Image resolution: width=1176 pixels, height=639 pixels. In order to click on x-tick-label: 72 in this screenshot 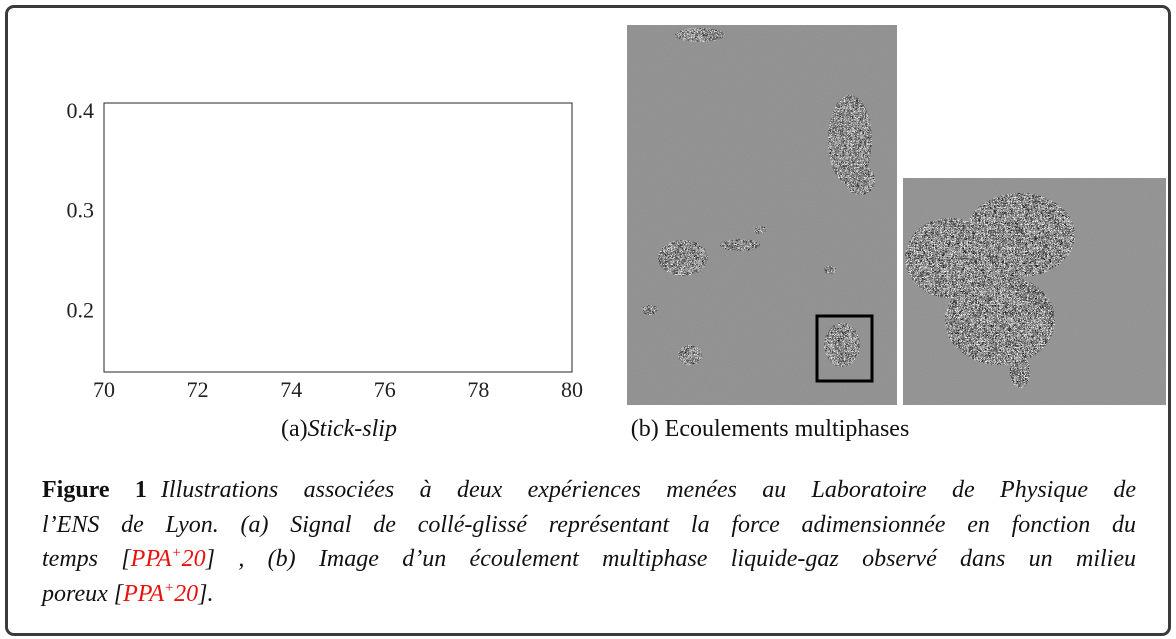, I will do `click(198, 389)`.